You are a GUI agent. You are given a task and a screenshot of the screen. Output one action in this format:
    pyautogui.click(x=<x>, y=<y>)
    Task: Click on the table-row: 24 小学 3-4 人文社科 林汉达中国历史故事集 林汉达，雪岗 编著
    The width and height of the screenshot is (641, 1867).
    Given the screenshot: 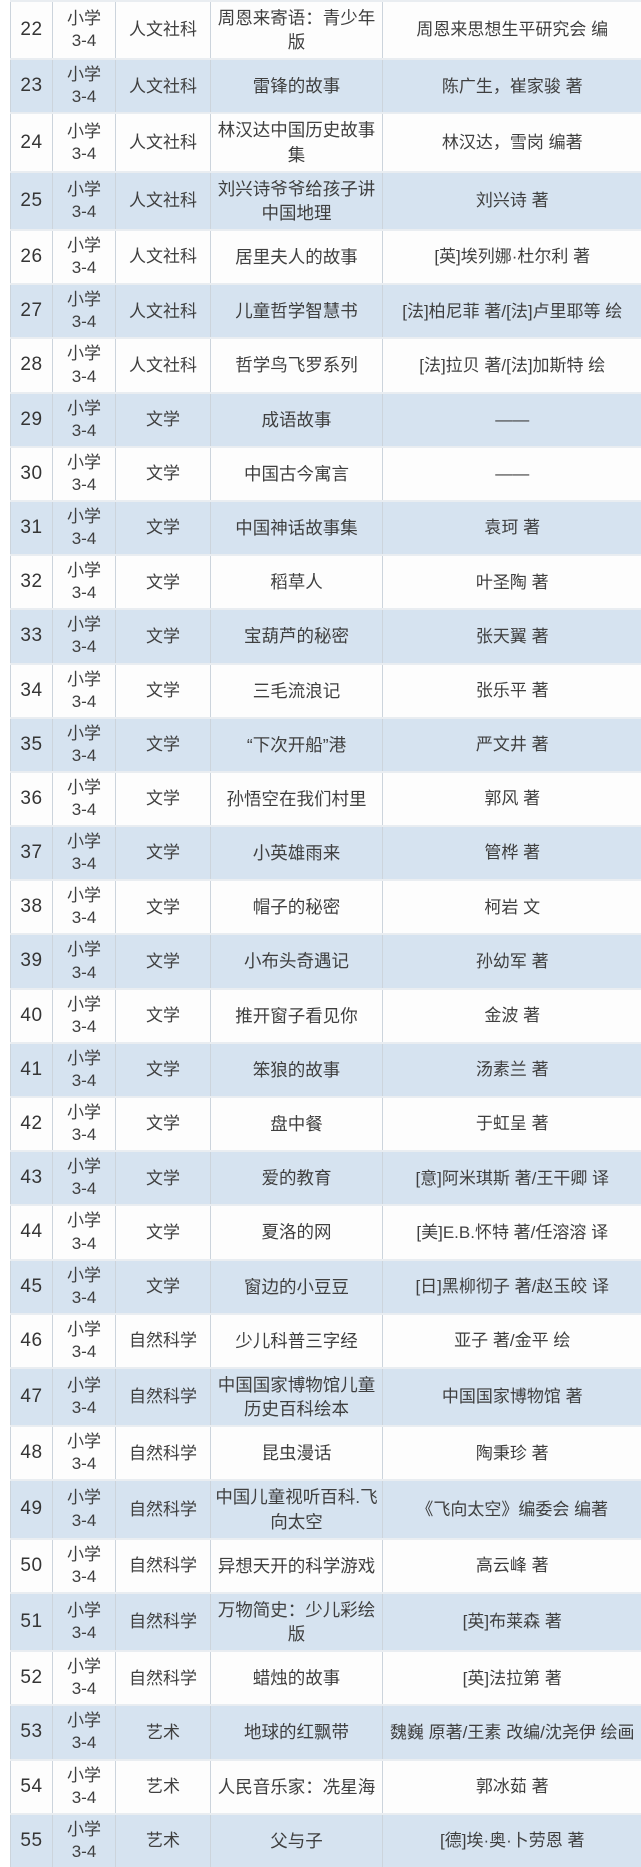 What is the action you would take?
    pyautogui.click(x=326, y=142)
    